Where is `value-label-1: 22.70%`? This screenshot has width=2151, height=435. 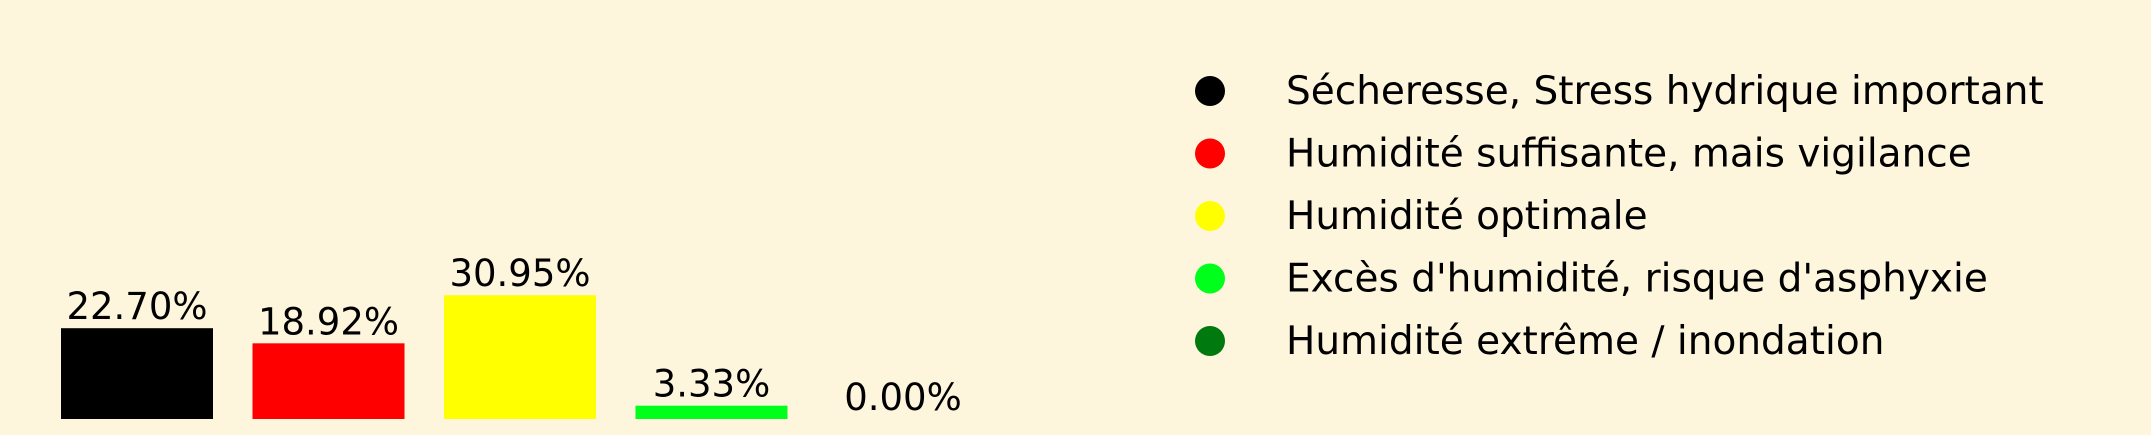
value-label-1: 22.70% is located at coordinates (136, 306).